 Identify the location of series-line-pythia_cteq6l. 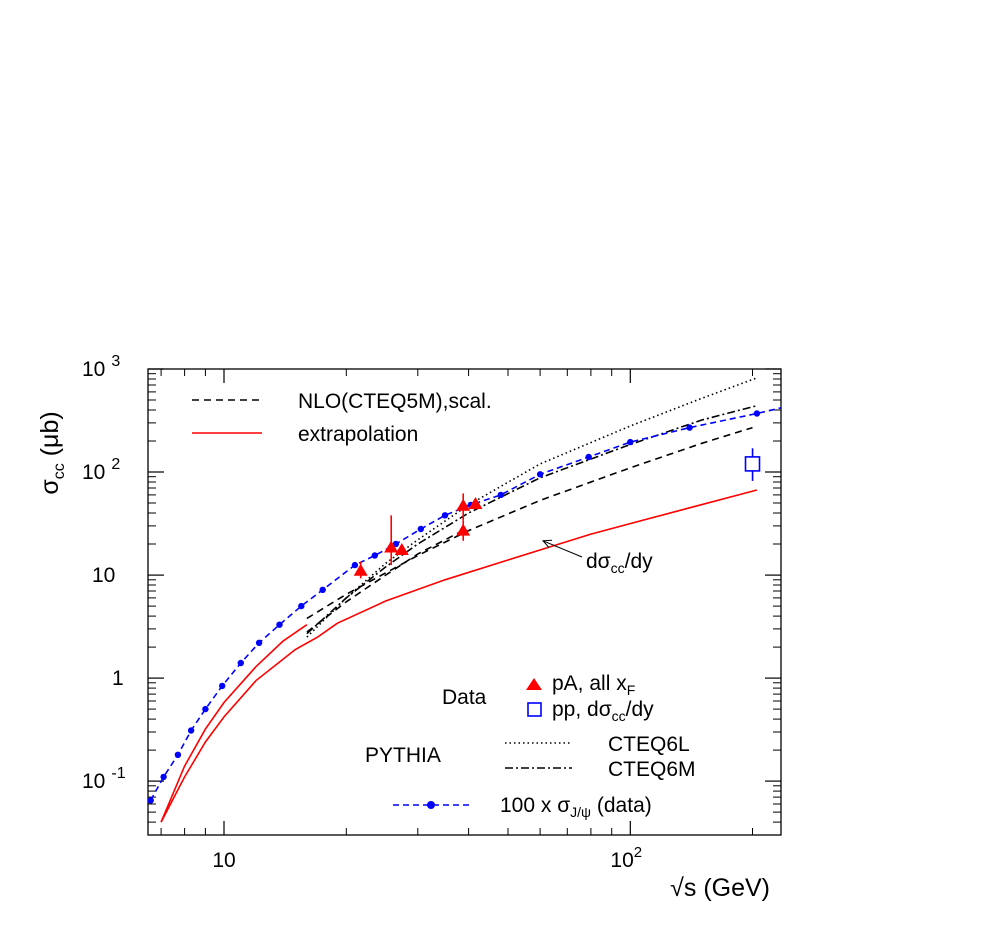
(532, 507).